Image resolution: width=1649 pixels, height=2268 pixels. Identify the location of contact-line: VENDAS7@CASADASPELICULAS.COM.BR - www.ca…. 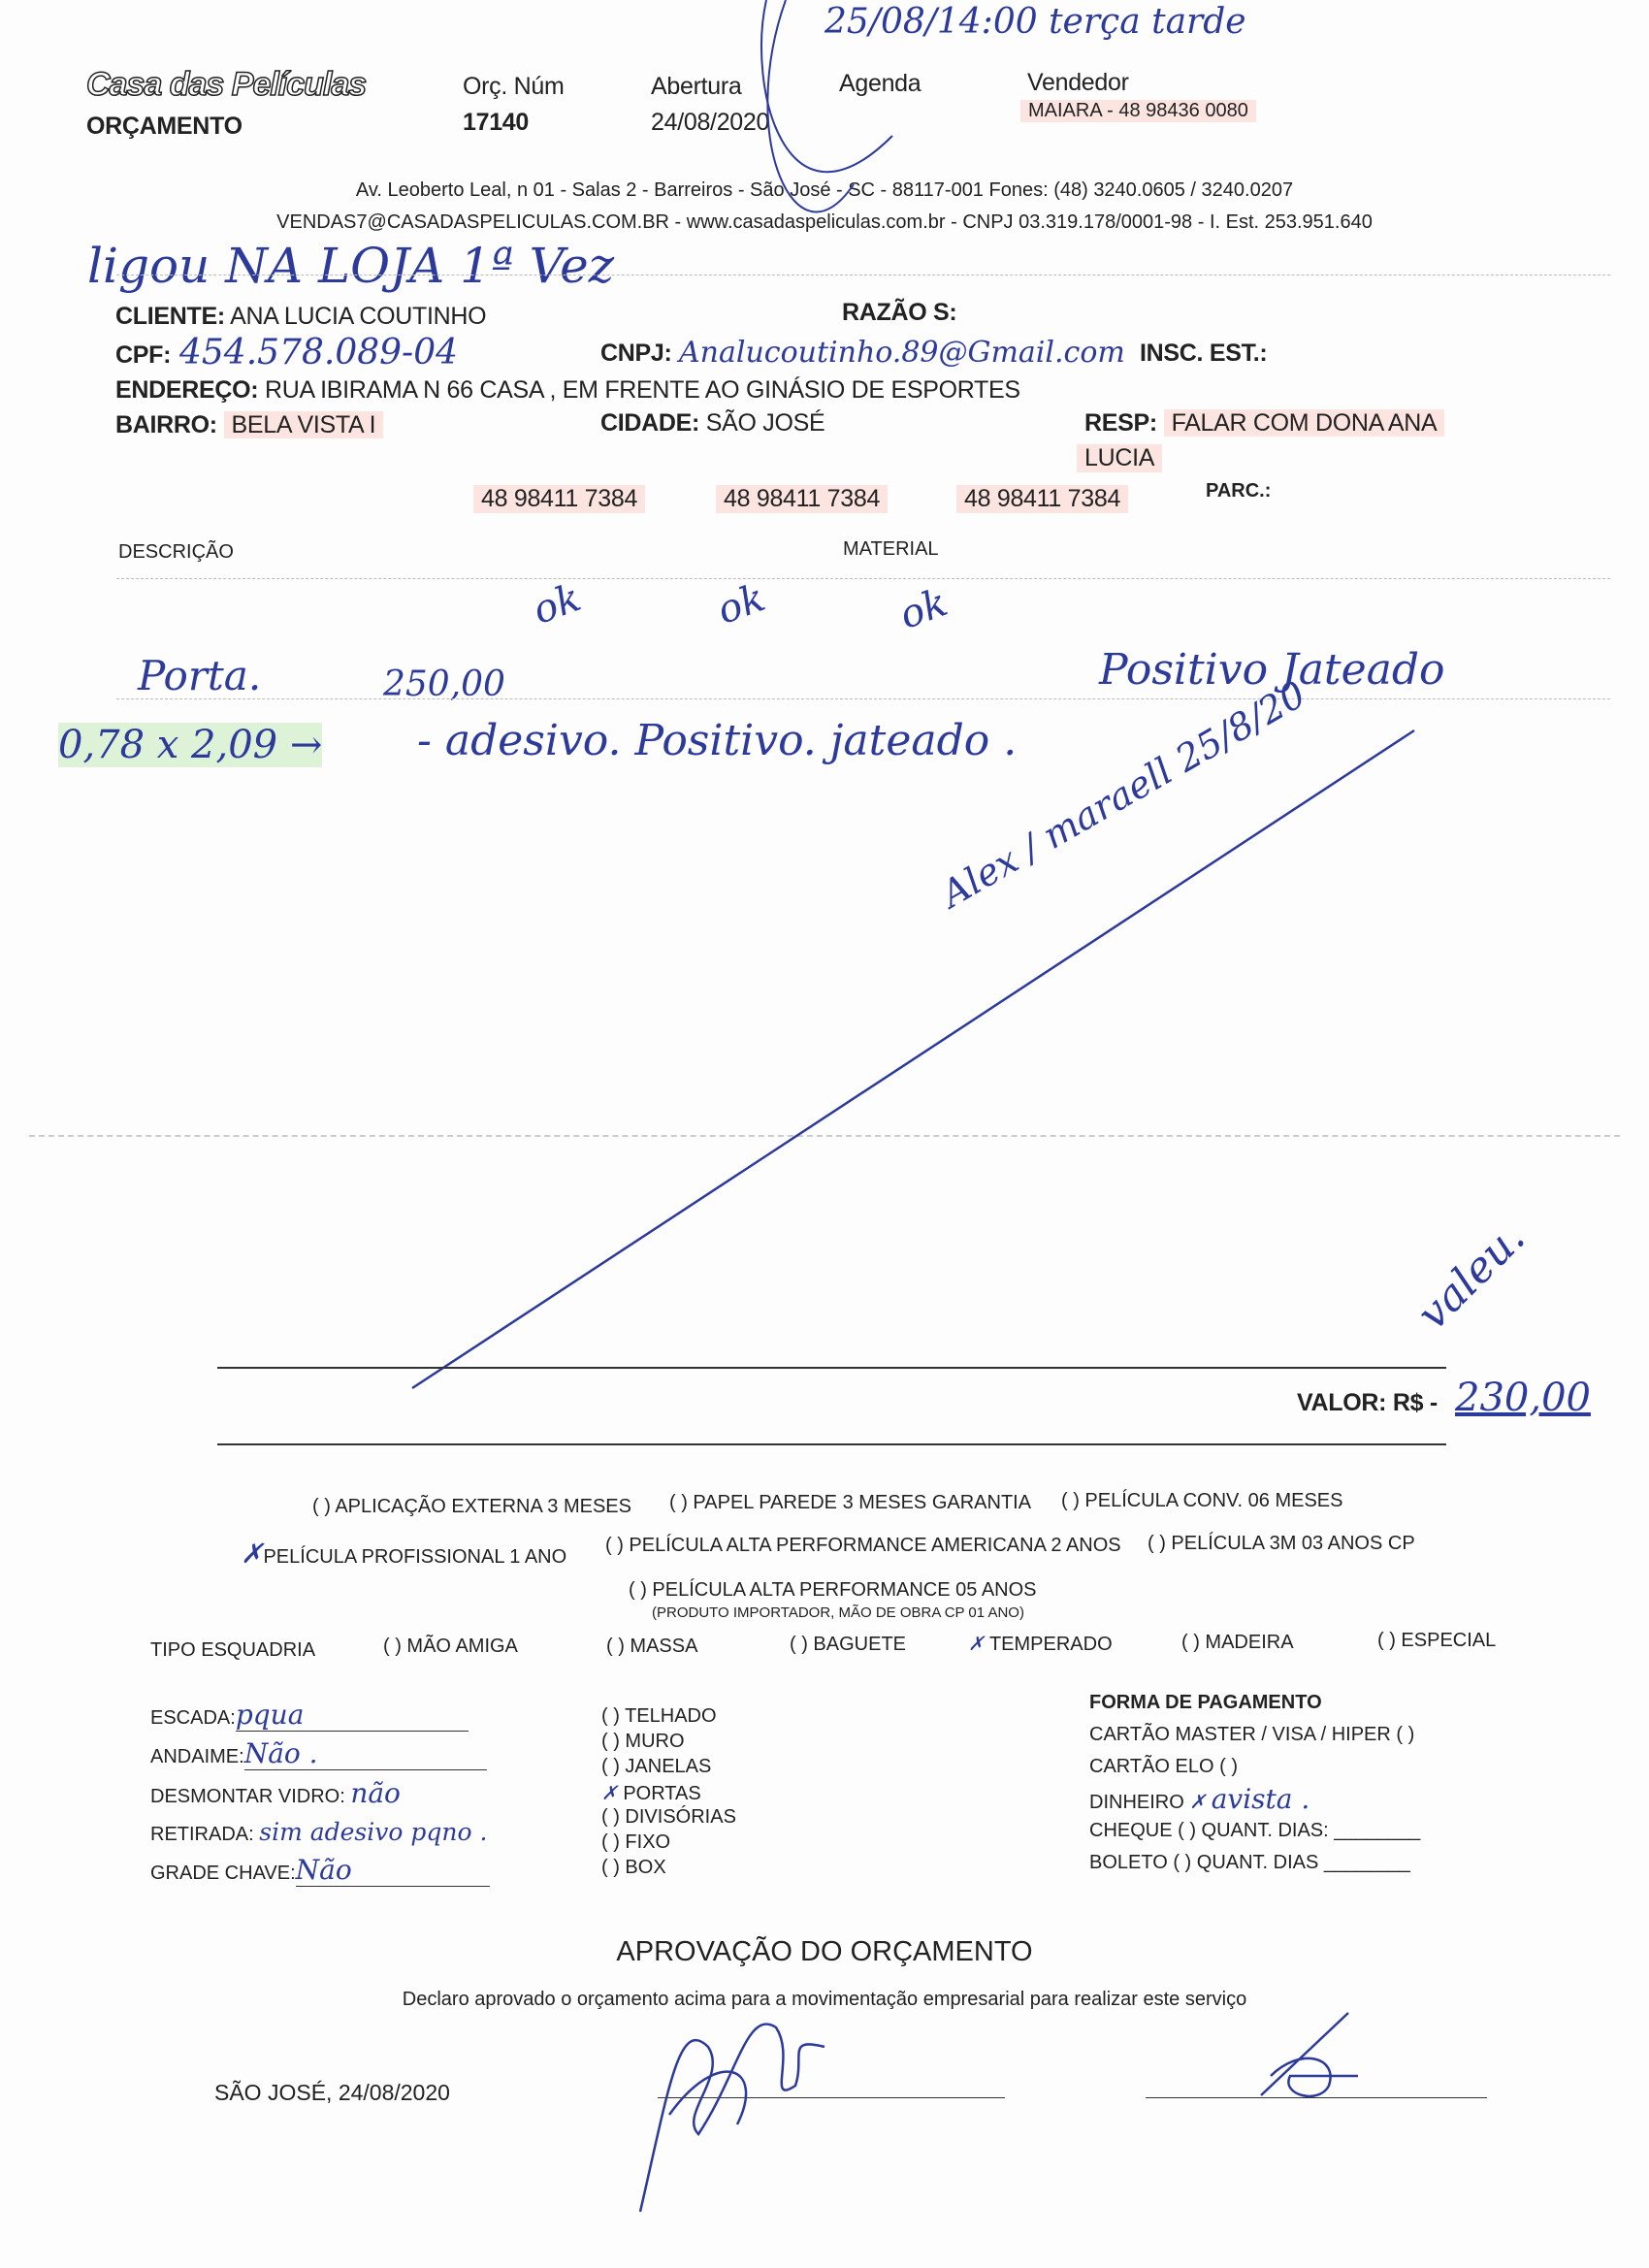
(824, 222).